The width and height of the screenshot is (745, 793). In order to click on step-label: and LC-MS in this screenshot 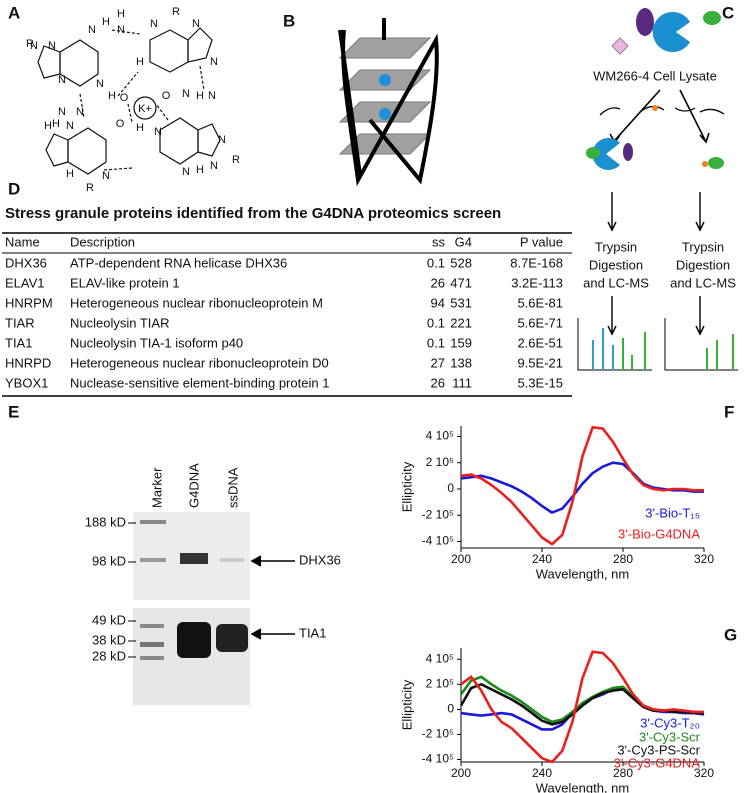, I will do `click(703, 282)`.